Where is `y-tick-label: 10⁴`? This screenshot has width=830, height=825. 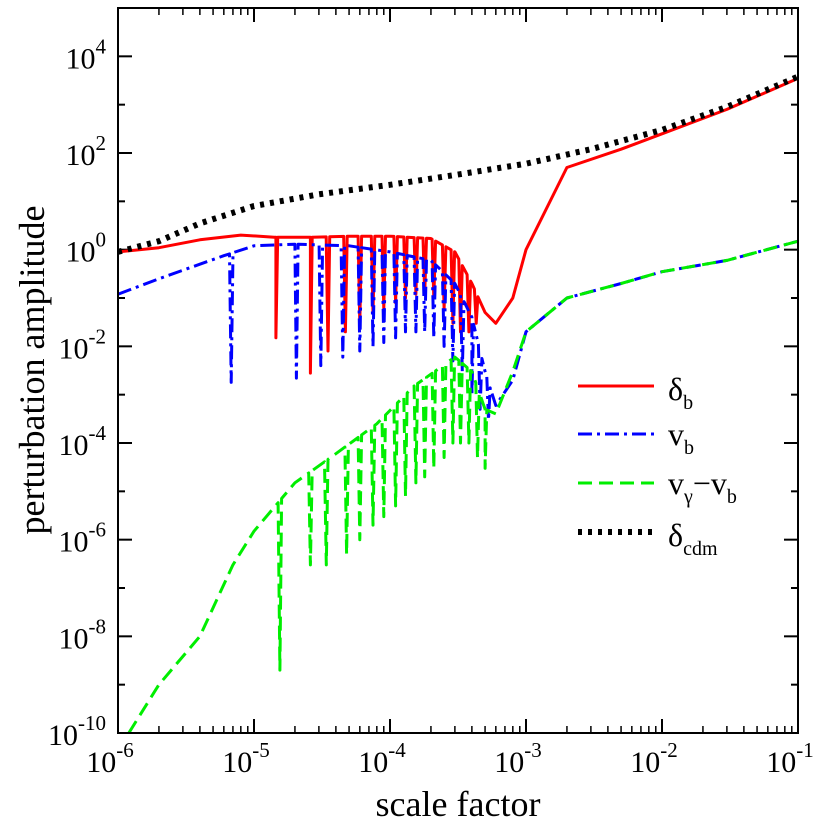
y-tick-label: 10⁴ is located at coordinates (86, 54).